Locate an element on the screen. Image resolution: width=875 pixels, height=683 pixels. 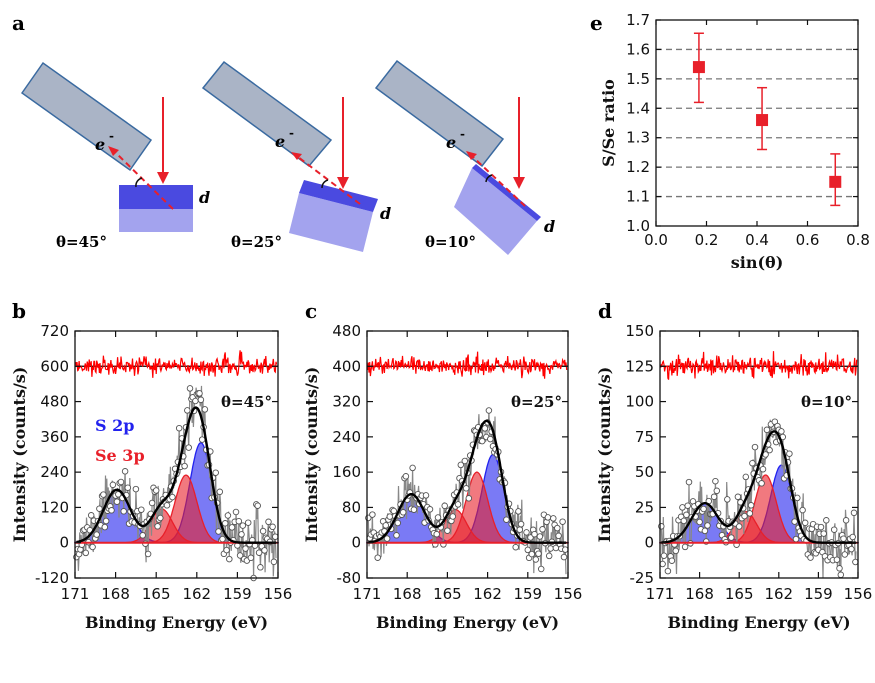
y-tick-label: 1.4 is located at coordinates (638, 108).